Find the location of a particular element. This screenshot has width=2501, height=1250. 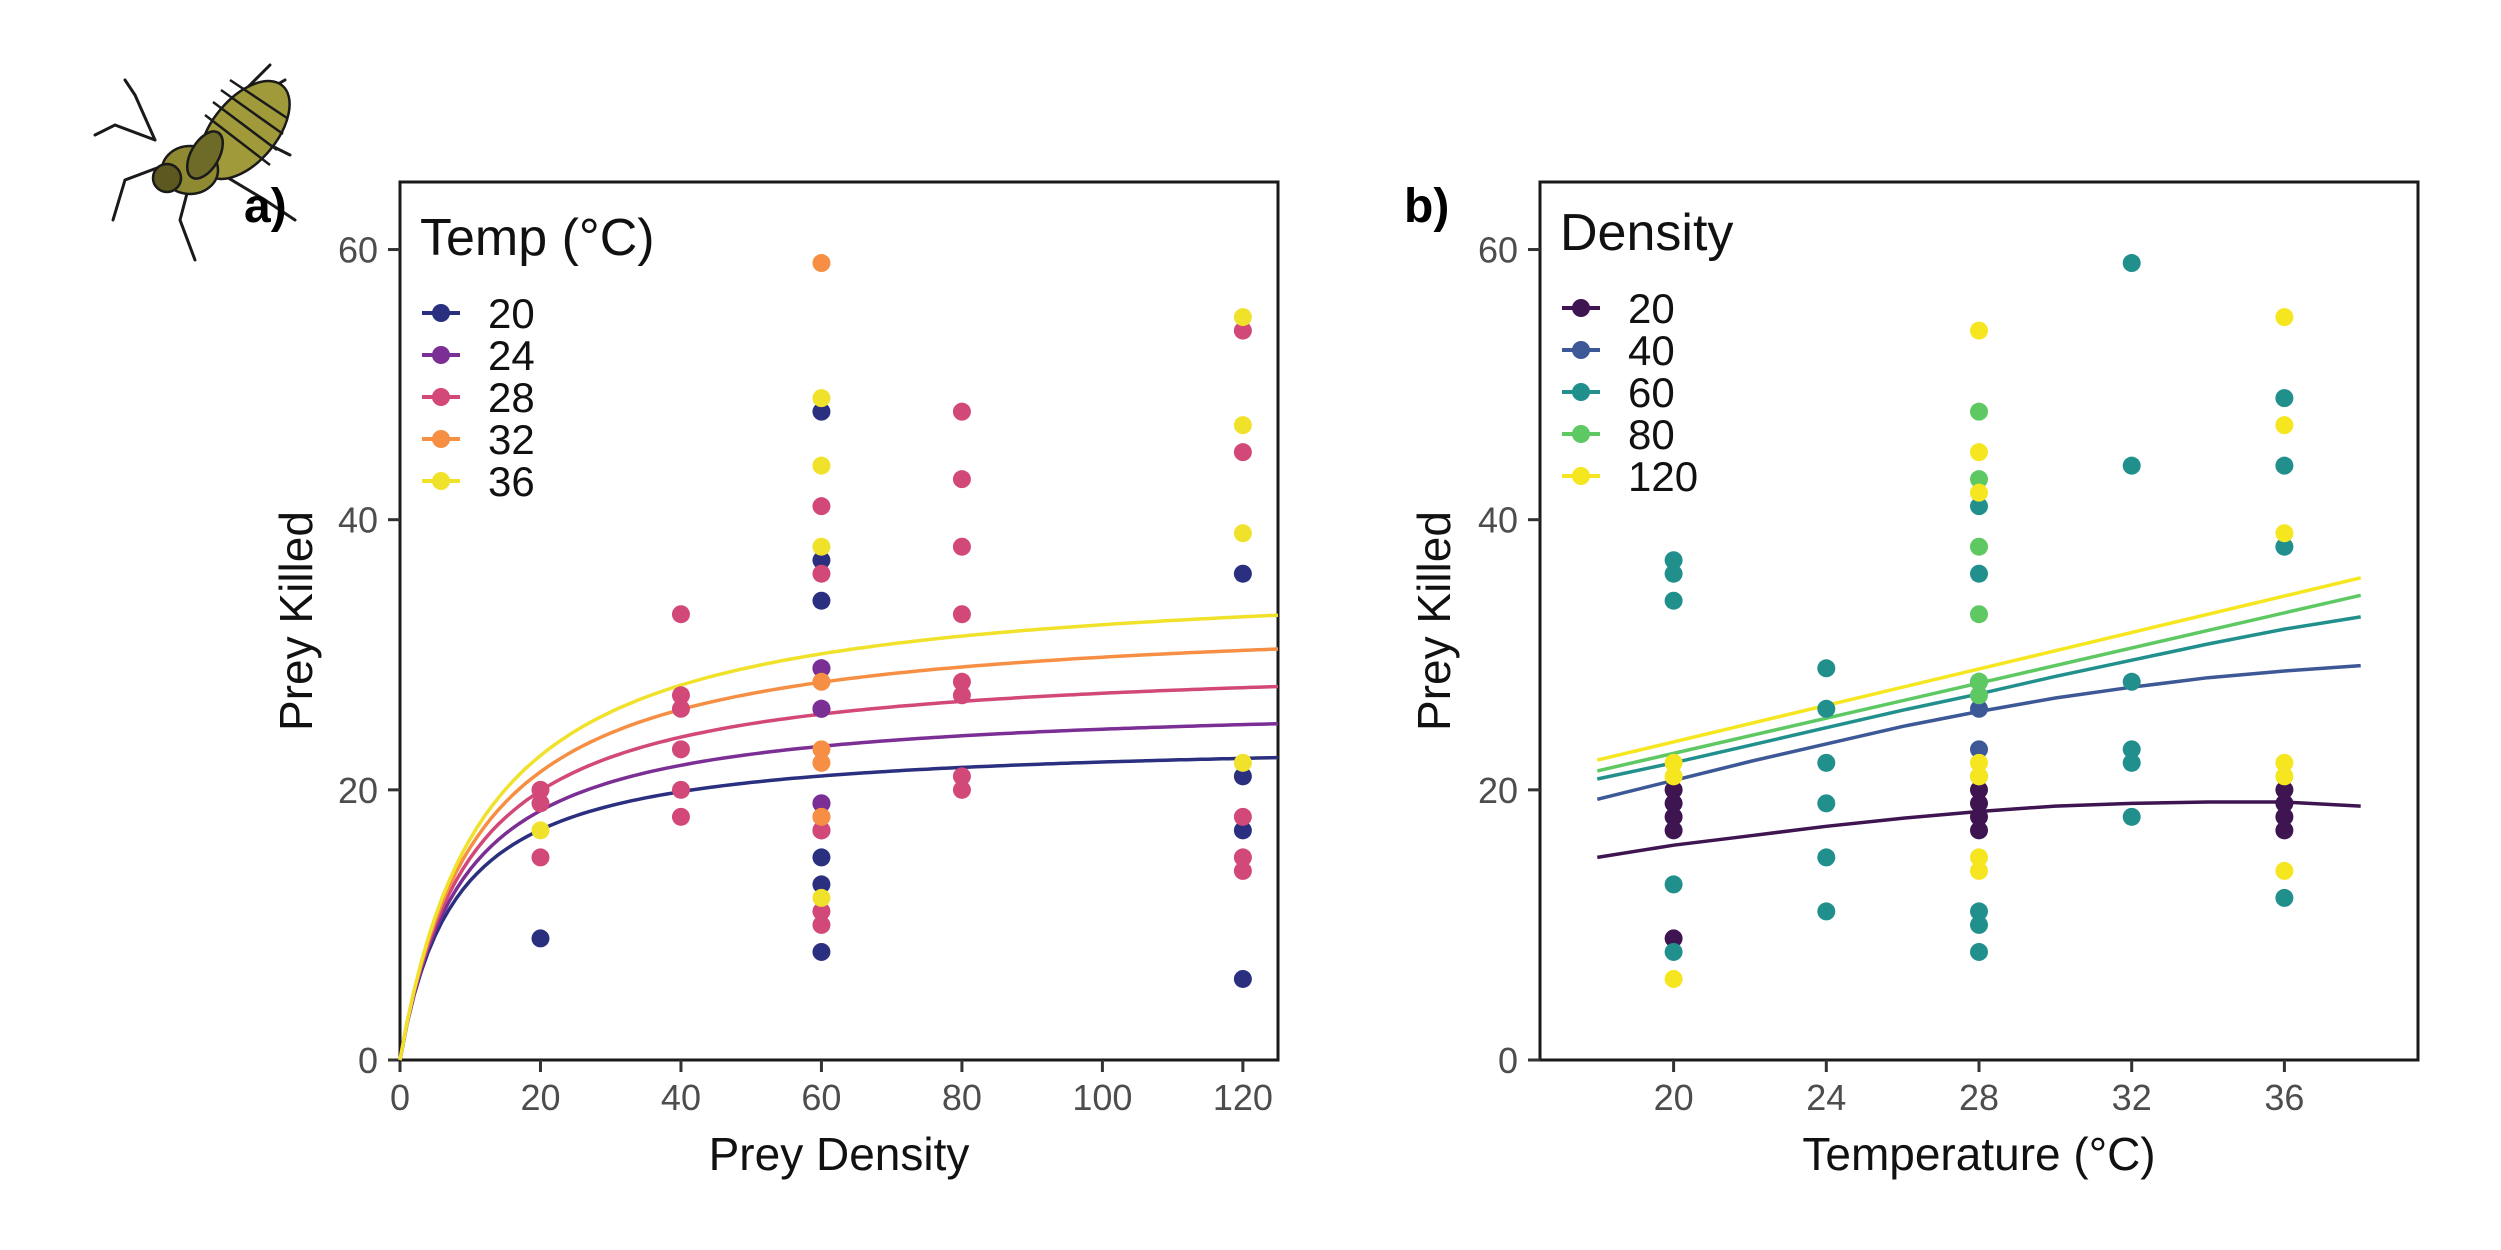

x-tick-label: 20 is located at coordinates (540, 1097).